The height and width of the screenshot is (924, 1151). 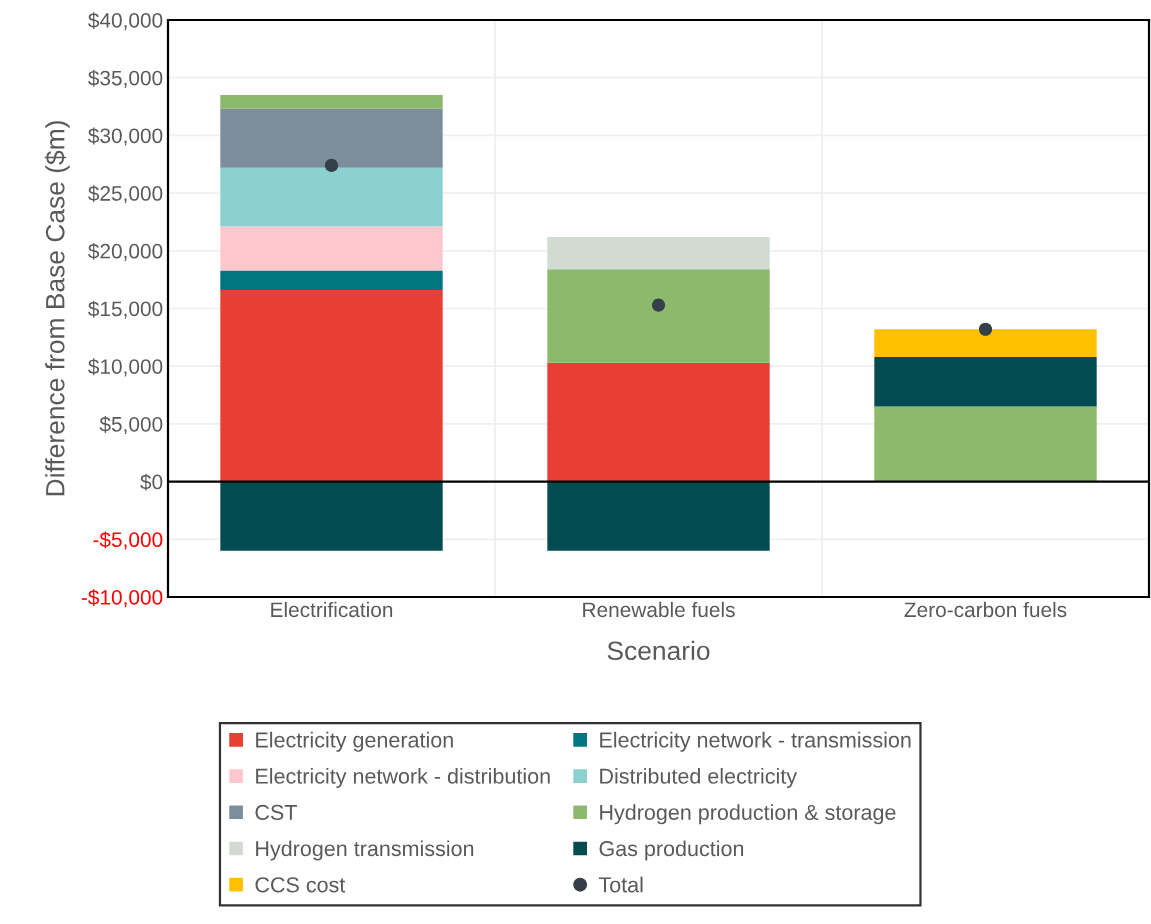 I want to click on y-tick-label: $20,000, so click(x=125, y=252).